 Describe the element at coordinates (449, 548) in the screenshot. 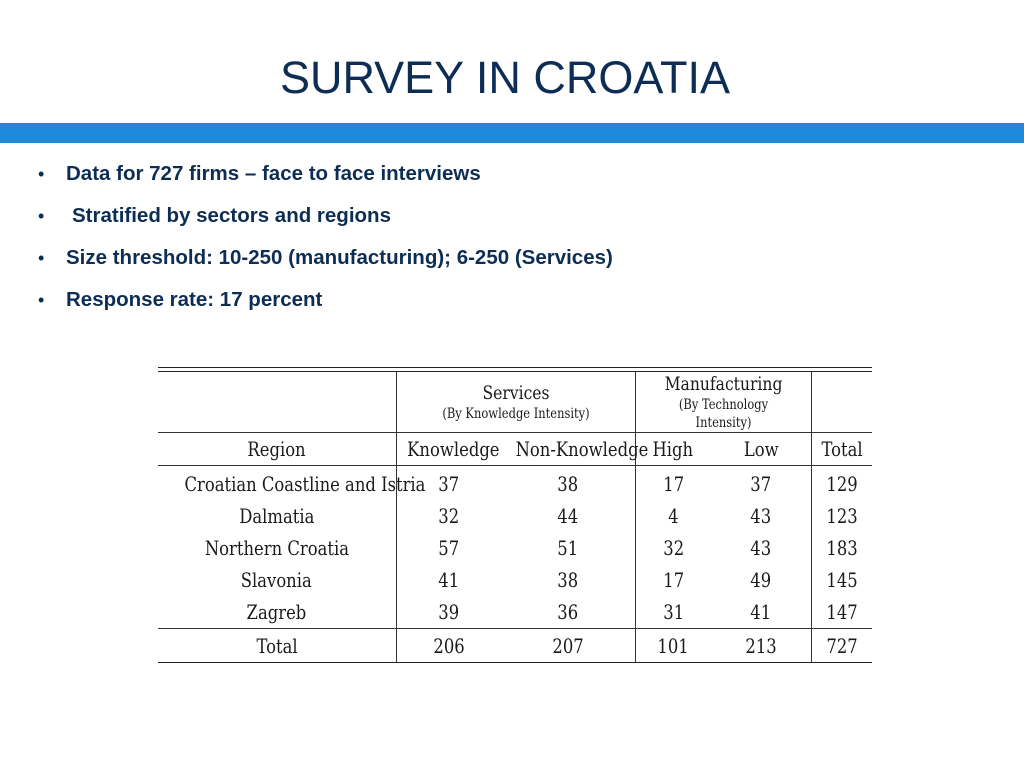

I see `cell-knowledge: 57` at that location.